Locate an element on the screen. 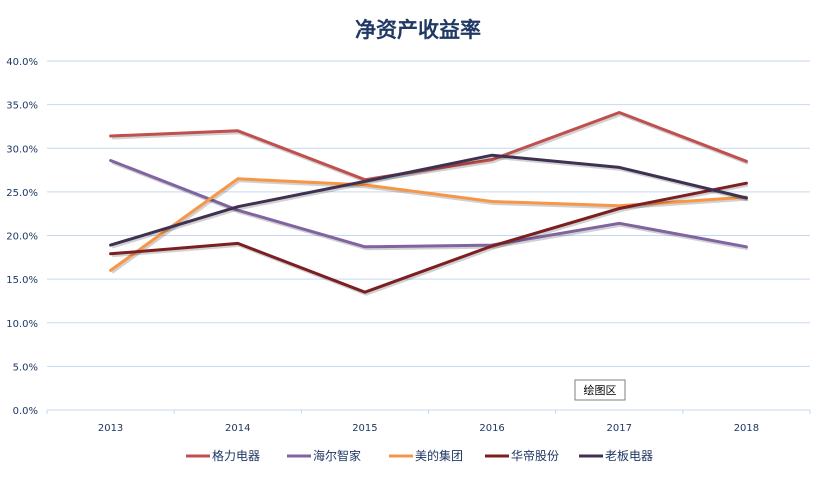  x-tick-label: 2016 is located at coordinates (491, 428).